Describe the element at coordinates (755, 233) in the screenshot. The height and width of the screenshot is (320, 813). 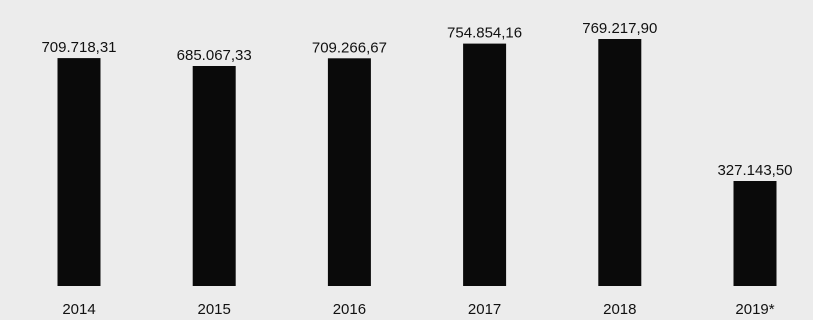
I see `bar-2019*` at that location.